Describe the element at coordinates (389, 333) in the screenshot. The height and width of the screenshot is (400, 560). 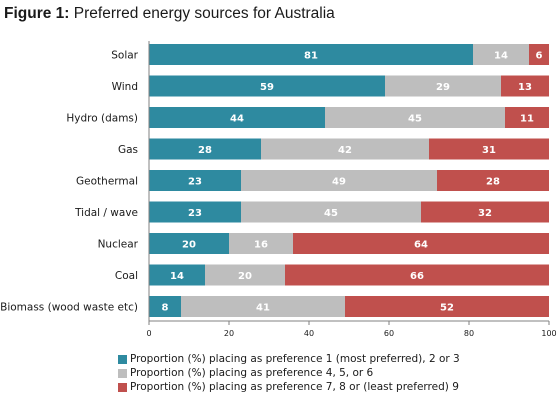
I see `x-tick-label: 60` at that location.